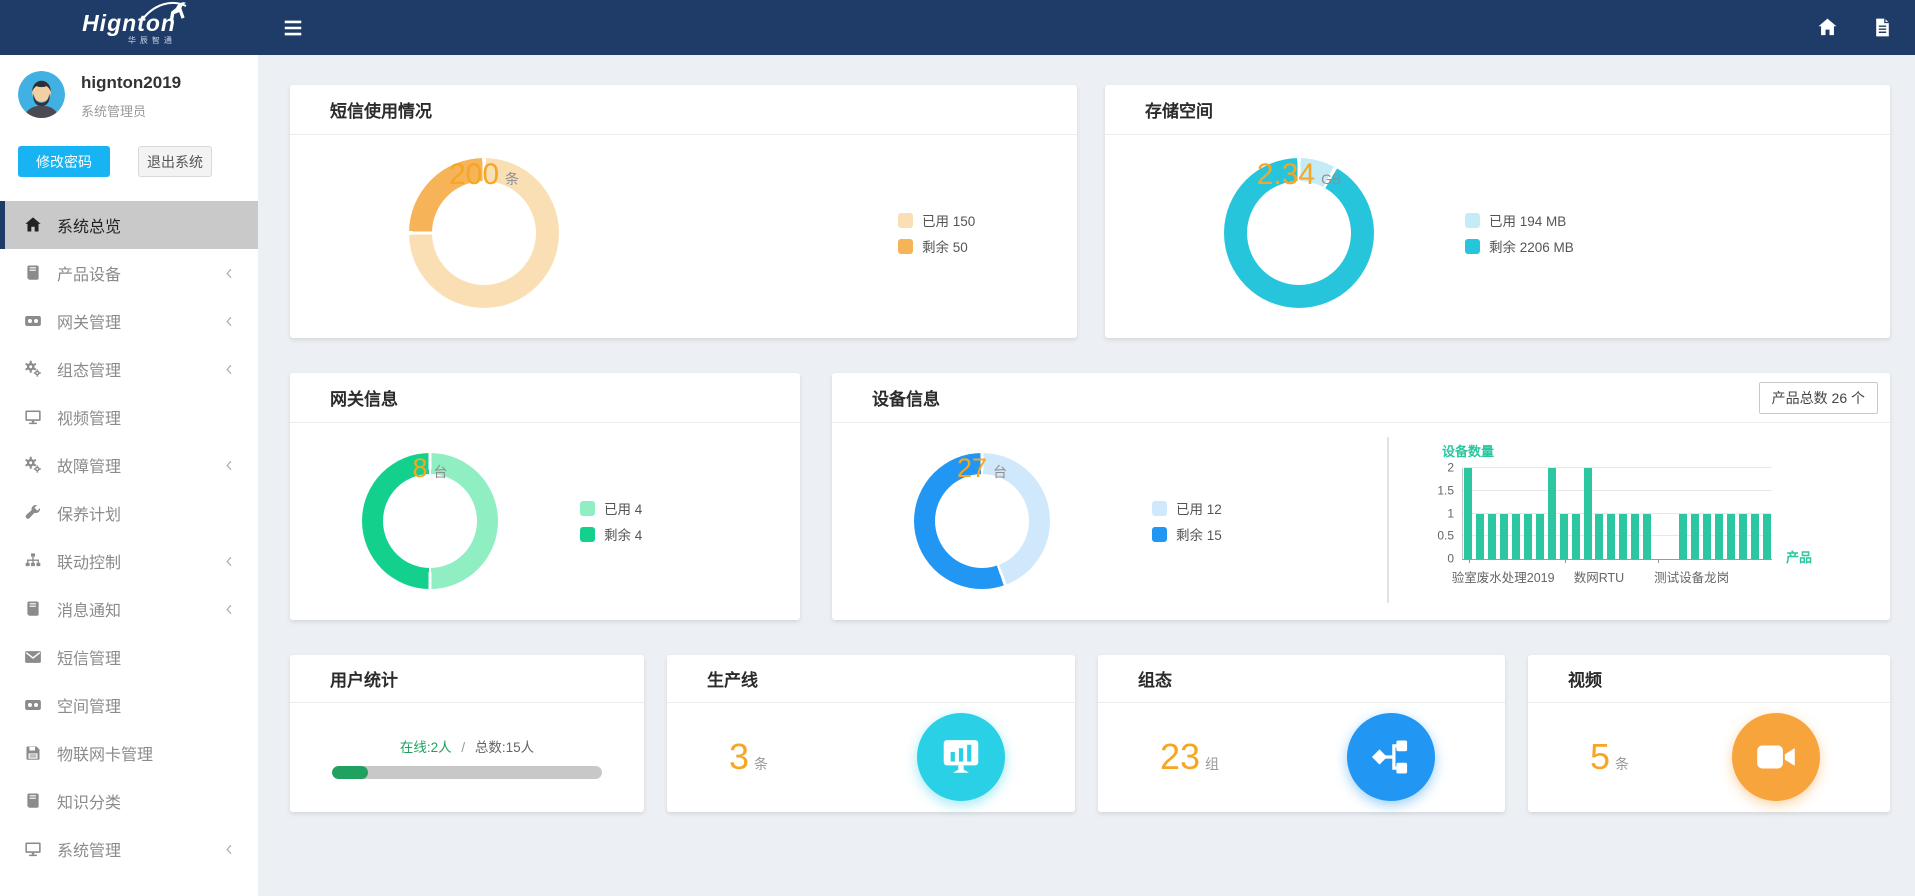  Describe the element at coordinates (1585, 680) in the screenshot. I see `card-title: 视频` at that location.